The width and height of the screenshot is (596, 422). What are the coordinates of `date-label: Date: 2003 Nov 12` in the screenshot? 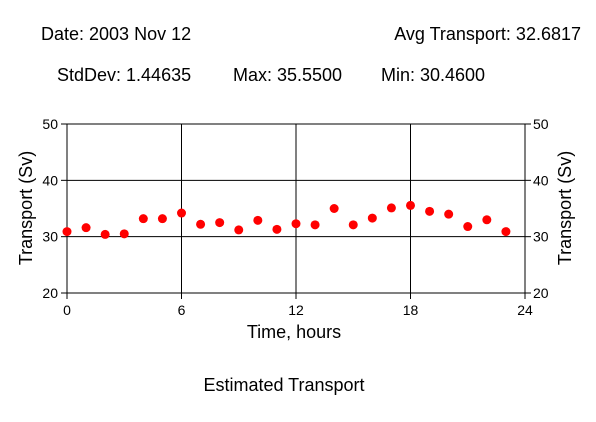 It's located at (116, 34).